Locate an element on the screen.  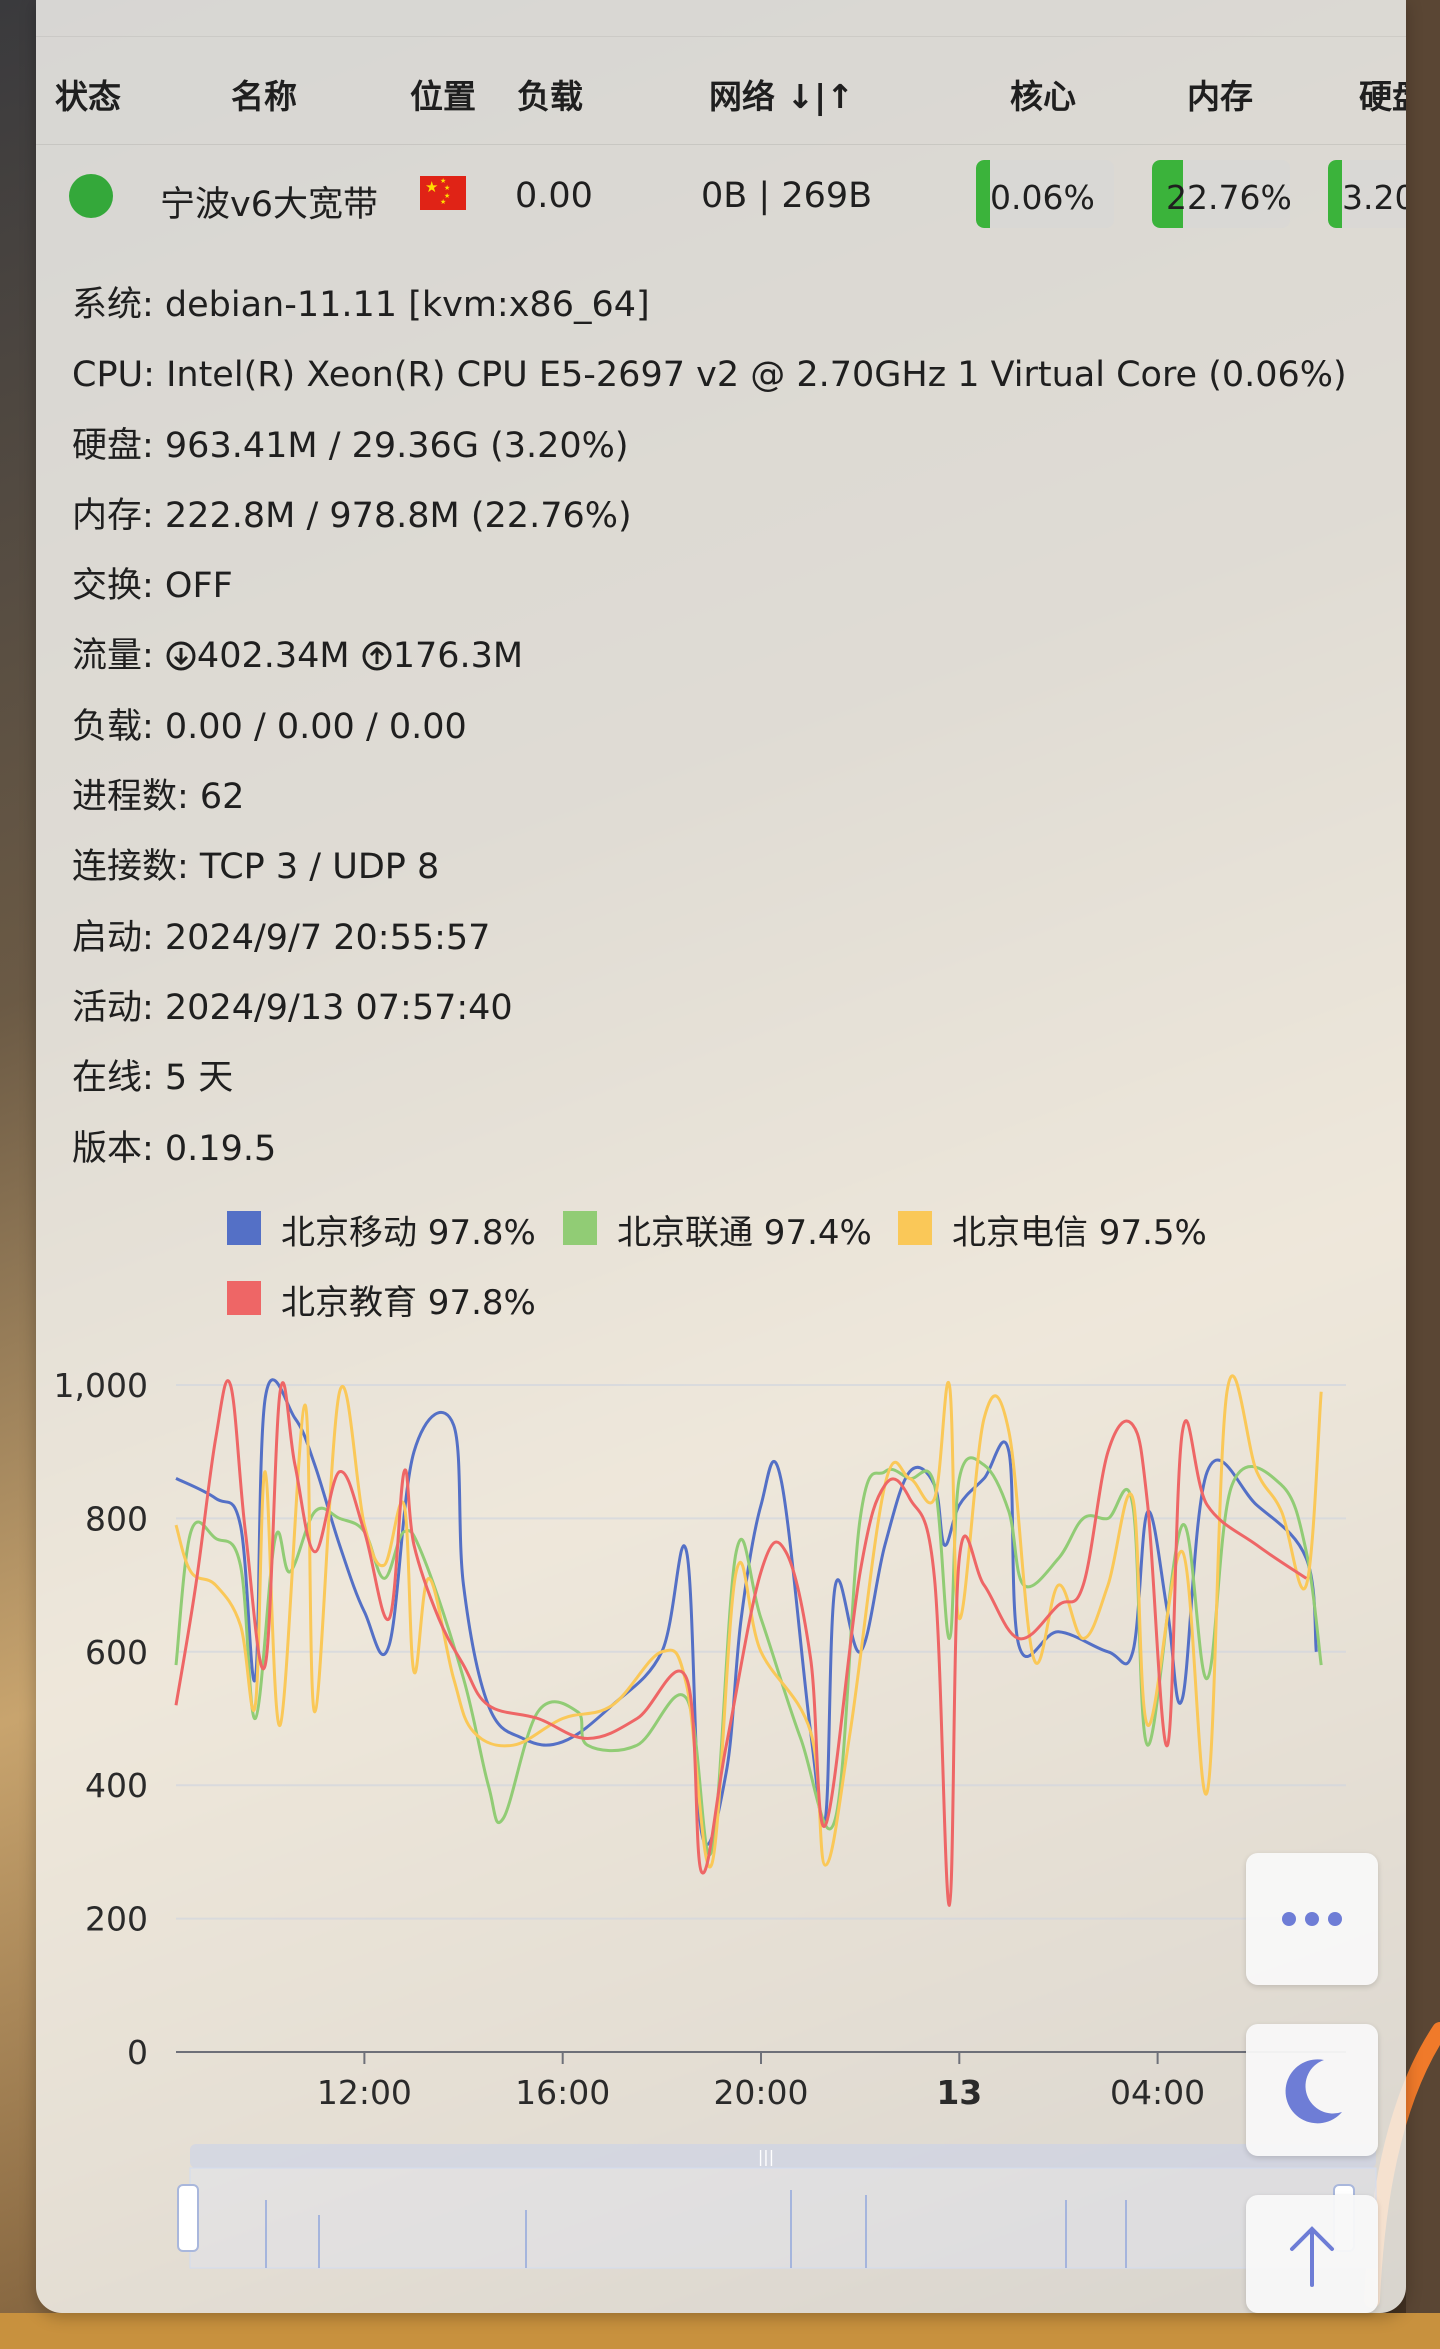
x-tick-label: 12:00 is located at coordinates (364, 2092).